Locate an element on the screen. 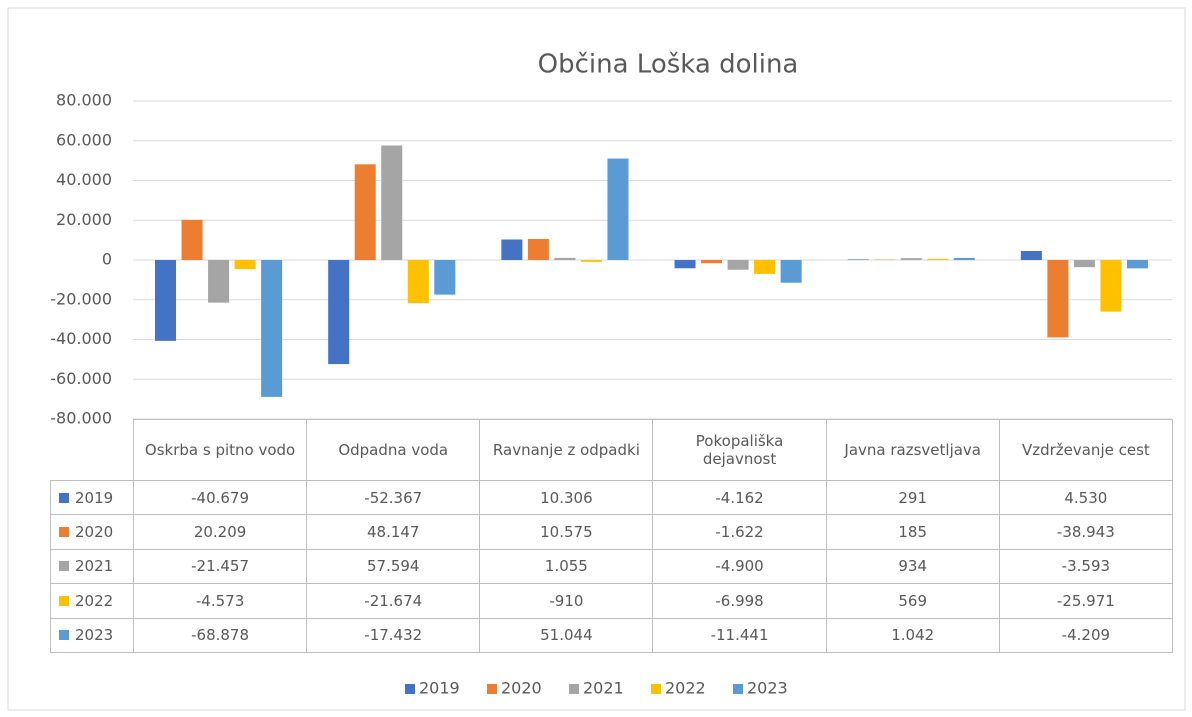  series-name: 2021 is located at coordinates (94, 566).